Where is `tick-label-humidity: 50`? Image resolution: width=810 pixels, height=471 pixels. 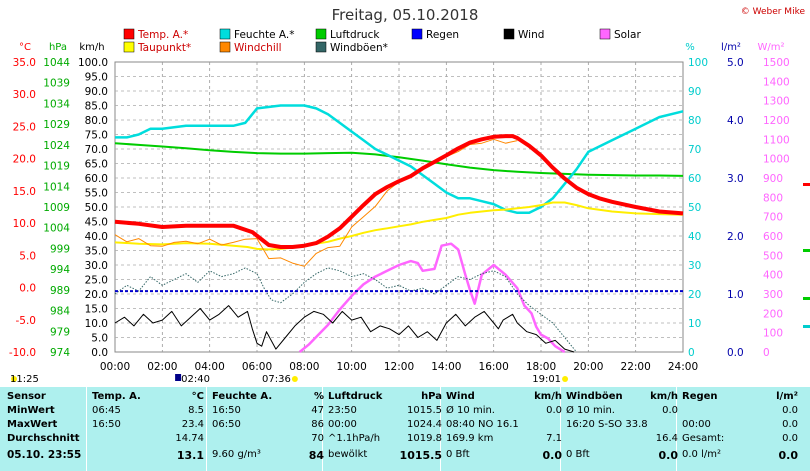 tick-label-humidity: 50 is located at coordinates (694, 208).